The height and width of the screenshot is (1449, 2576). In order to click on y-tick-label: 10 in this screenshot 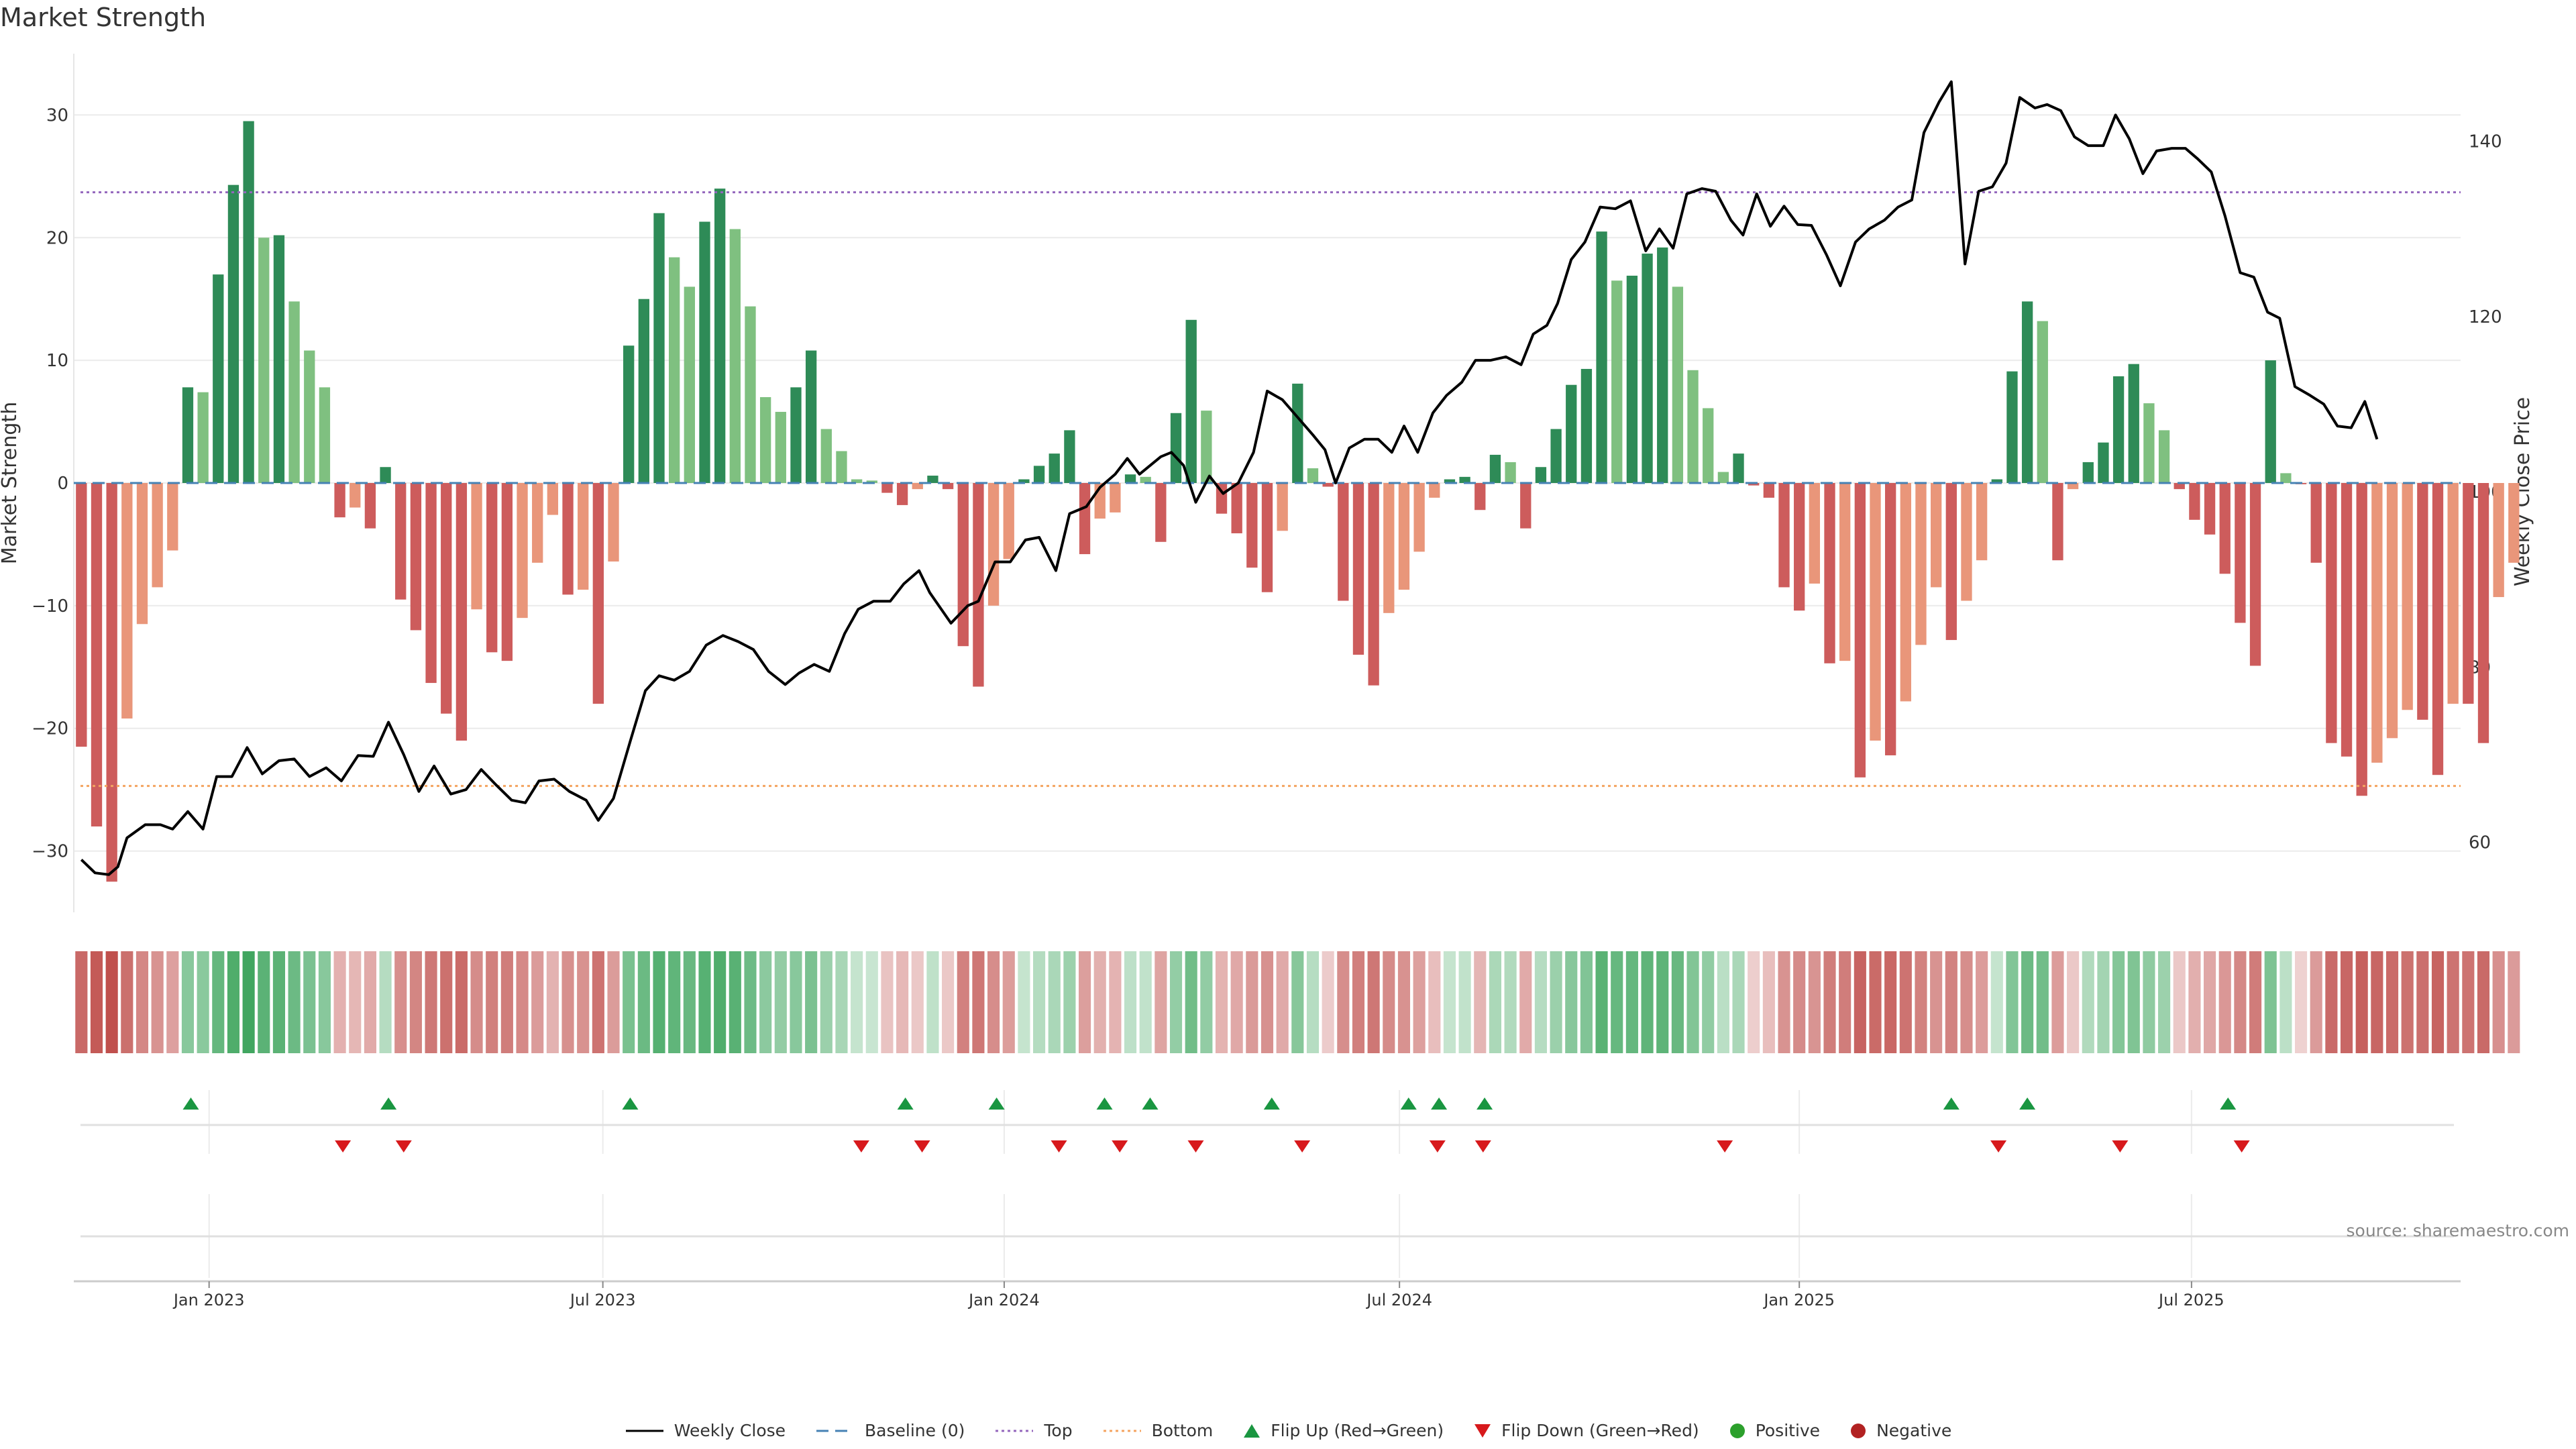, I will do `click(57, 361)`.